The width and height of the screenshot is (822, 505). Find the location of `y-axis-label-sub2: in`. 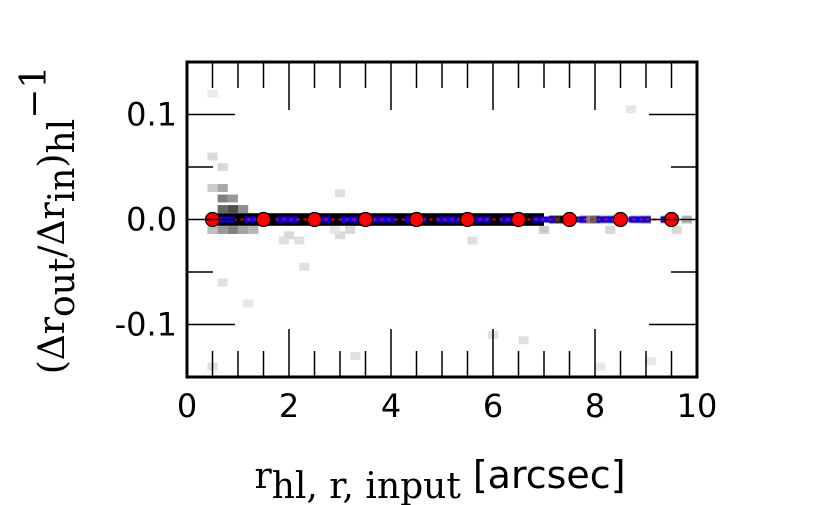

y-axis-label-sub2: in is located at coordinates (62, 185).